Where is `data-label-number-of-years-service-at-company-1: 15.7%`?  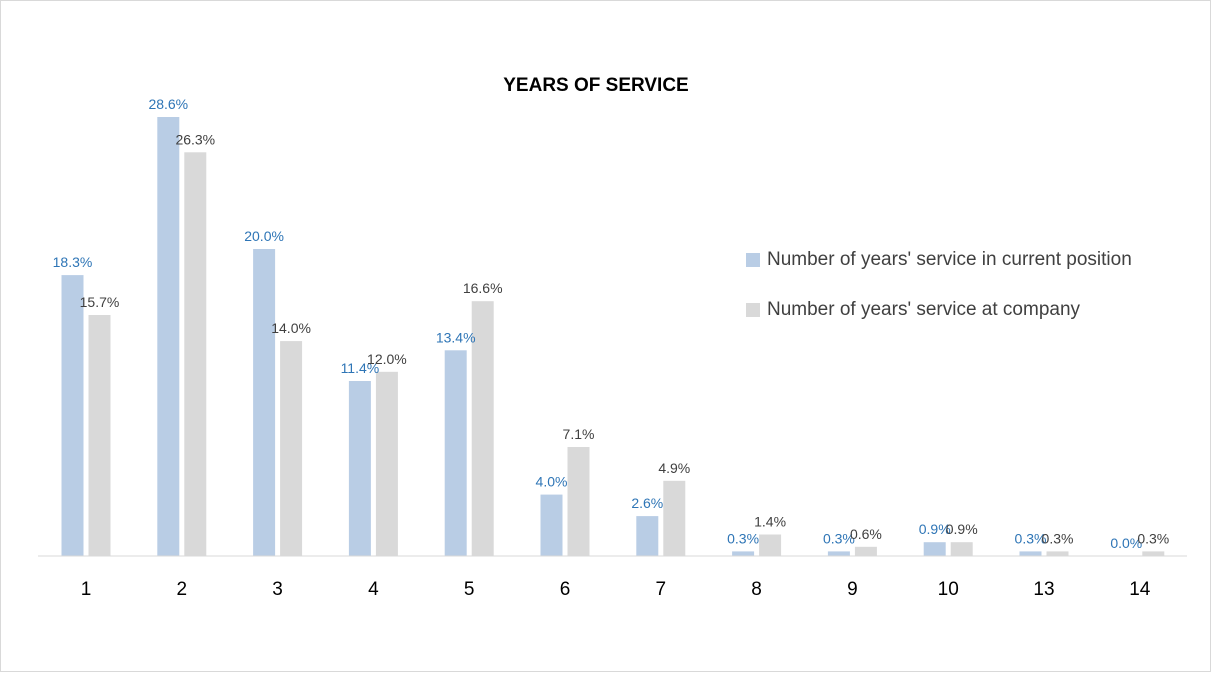
data-label-number-of-years-service-at-company-1: 15.7% is located at coordinates (100, 302).